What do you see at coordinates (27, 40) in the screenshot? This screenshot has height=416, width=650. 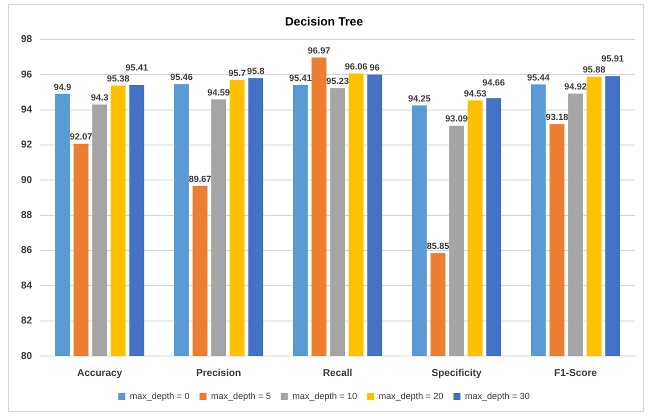 I see `y-tick-label: 98` at bounding box center [27, 40].